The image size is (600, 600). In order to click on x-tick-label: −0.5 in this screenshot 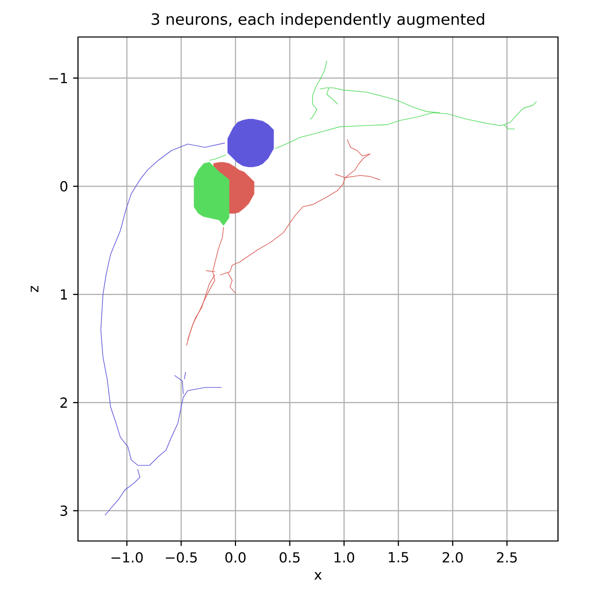, I will do `click(181, 557)`.